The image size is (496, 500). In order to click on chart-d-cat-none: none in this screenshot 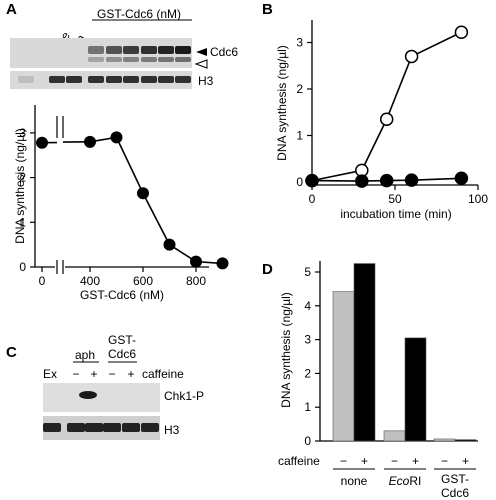, I will do `click(354, 481)`.